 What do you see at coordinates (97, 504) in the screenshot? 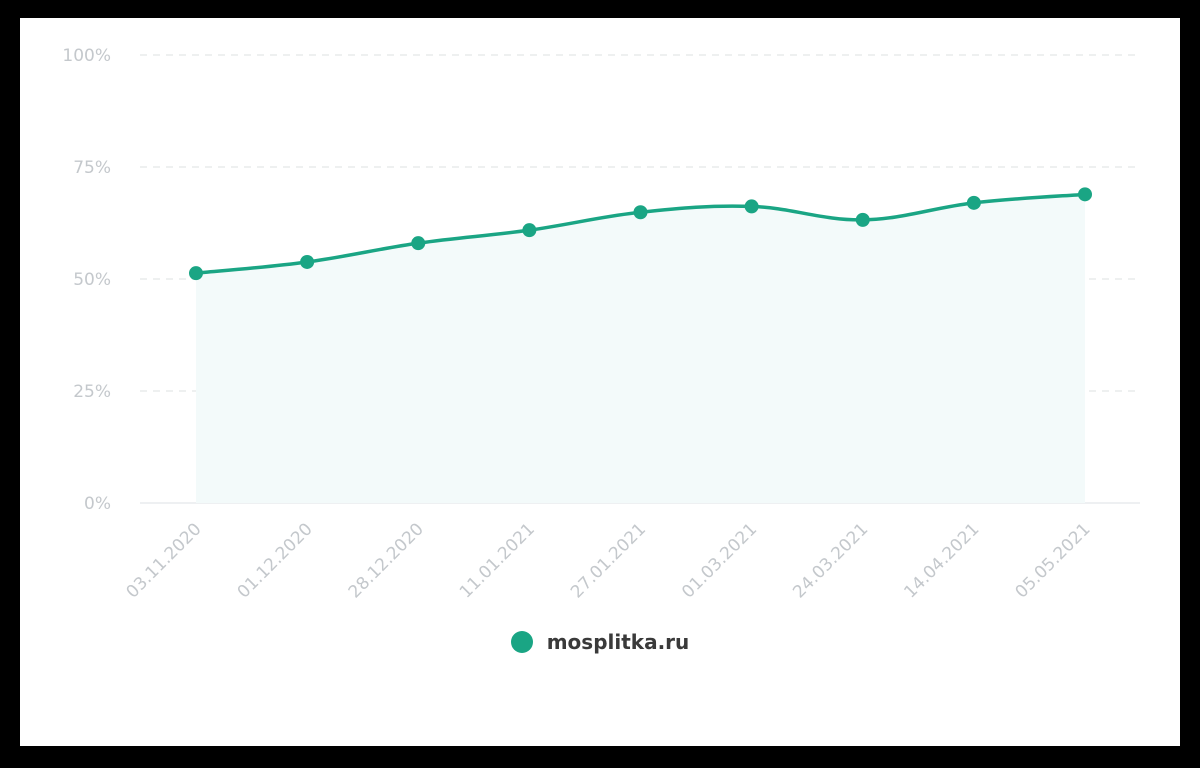
I see `y-tick-label: 0%` at bounding box center [97, 504].